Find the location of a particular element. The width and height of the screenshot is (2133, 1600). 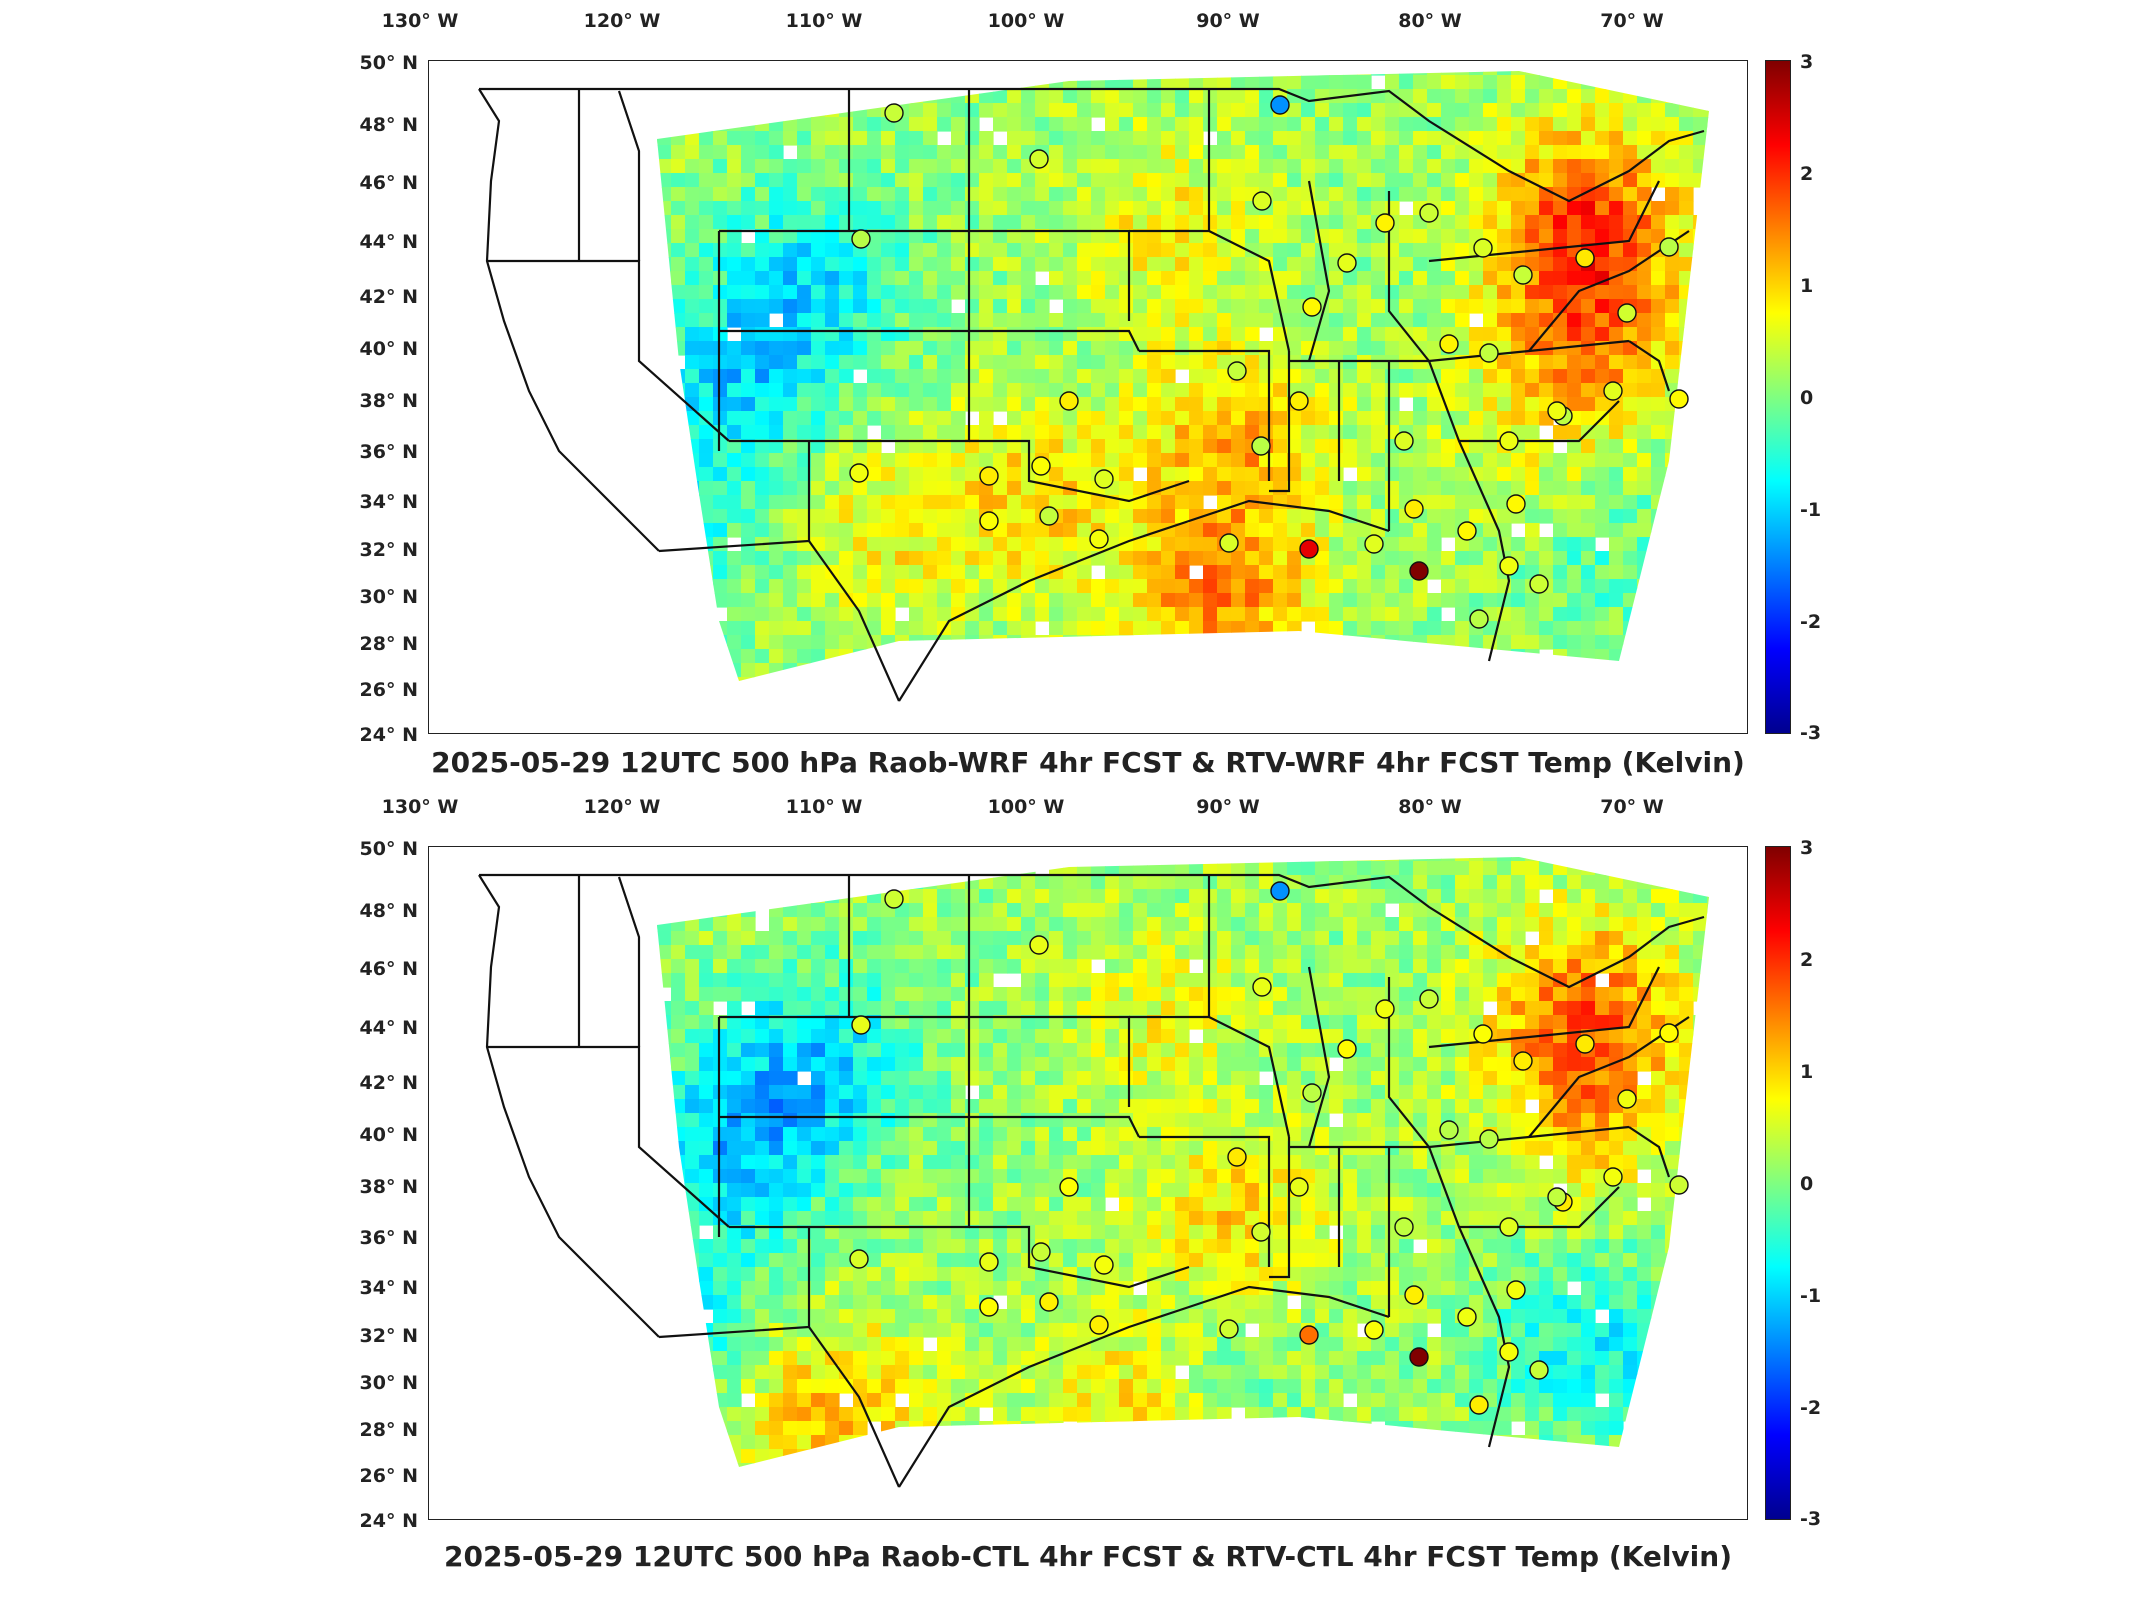

colorbar-tick: 2 is located at coordinates (1807, 174).